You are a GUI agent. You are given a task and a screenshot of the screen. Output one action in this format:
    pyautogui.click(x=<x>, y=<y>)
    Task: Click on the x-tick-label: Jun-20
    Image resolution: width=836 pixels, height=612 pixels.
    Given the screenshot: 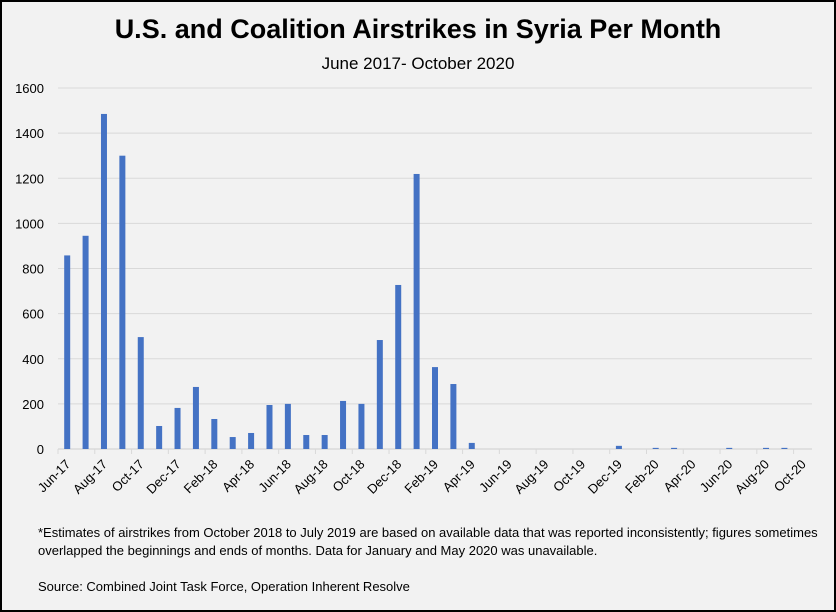 What is the action you would take?
    pyautogui.click(x=716, y=476)
    